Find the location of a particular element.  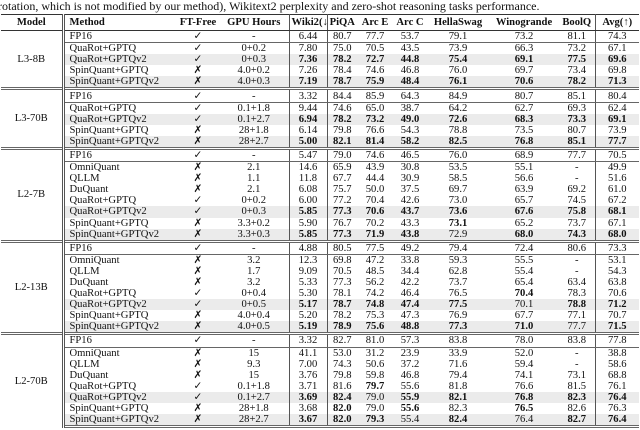

arc-c-value: 42.2 is located at coordinates (410, 283).